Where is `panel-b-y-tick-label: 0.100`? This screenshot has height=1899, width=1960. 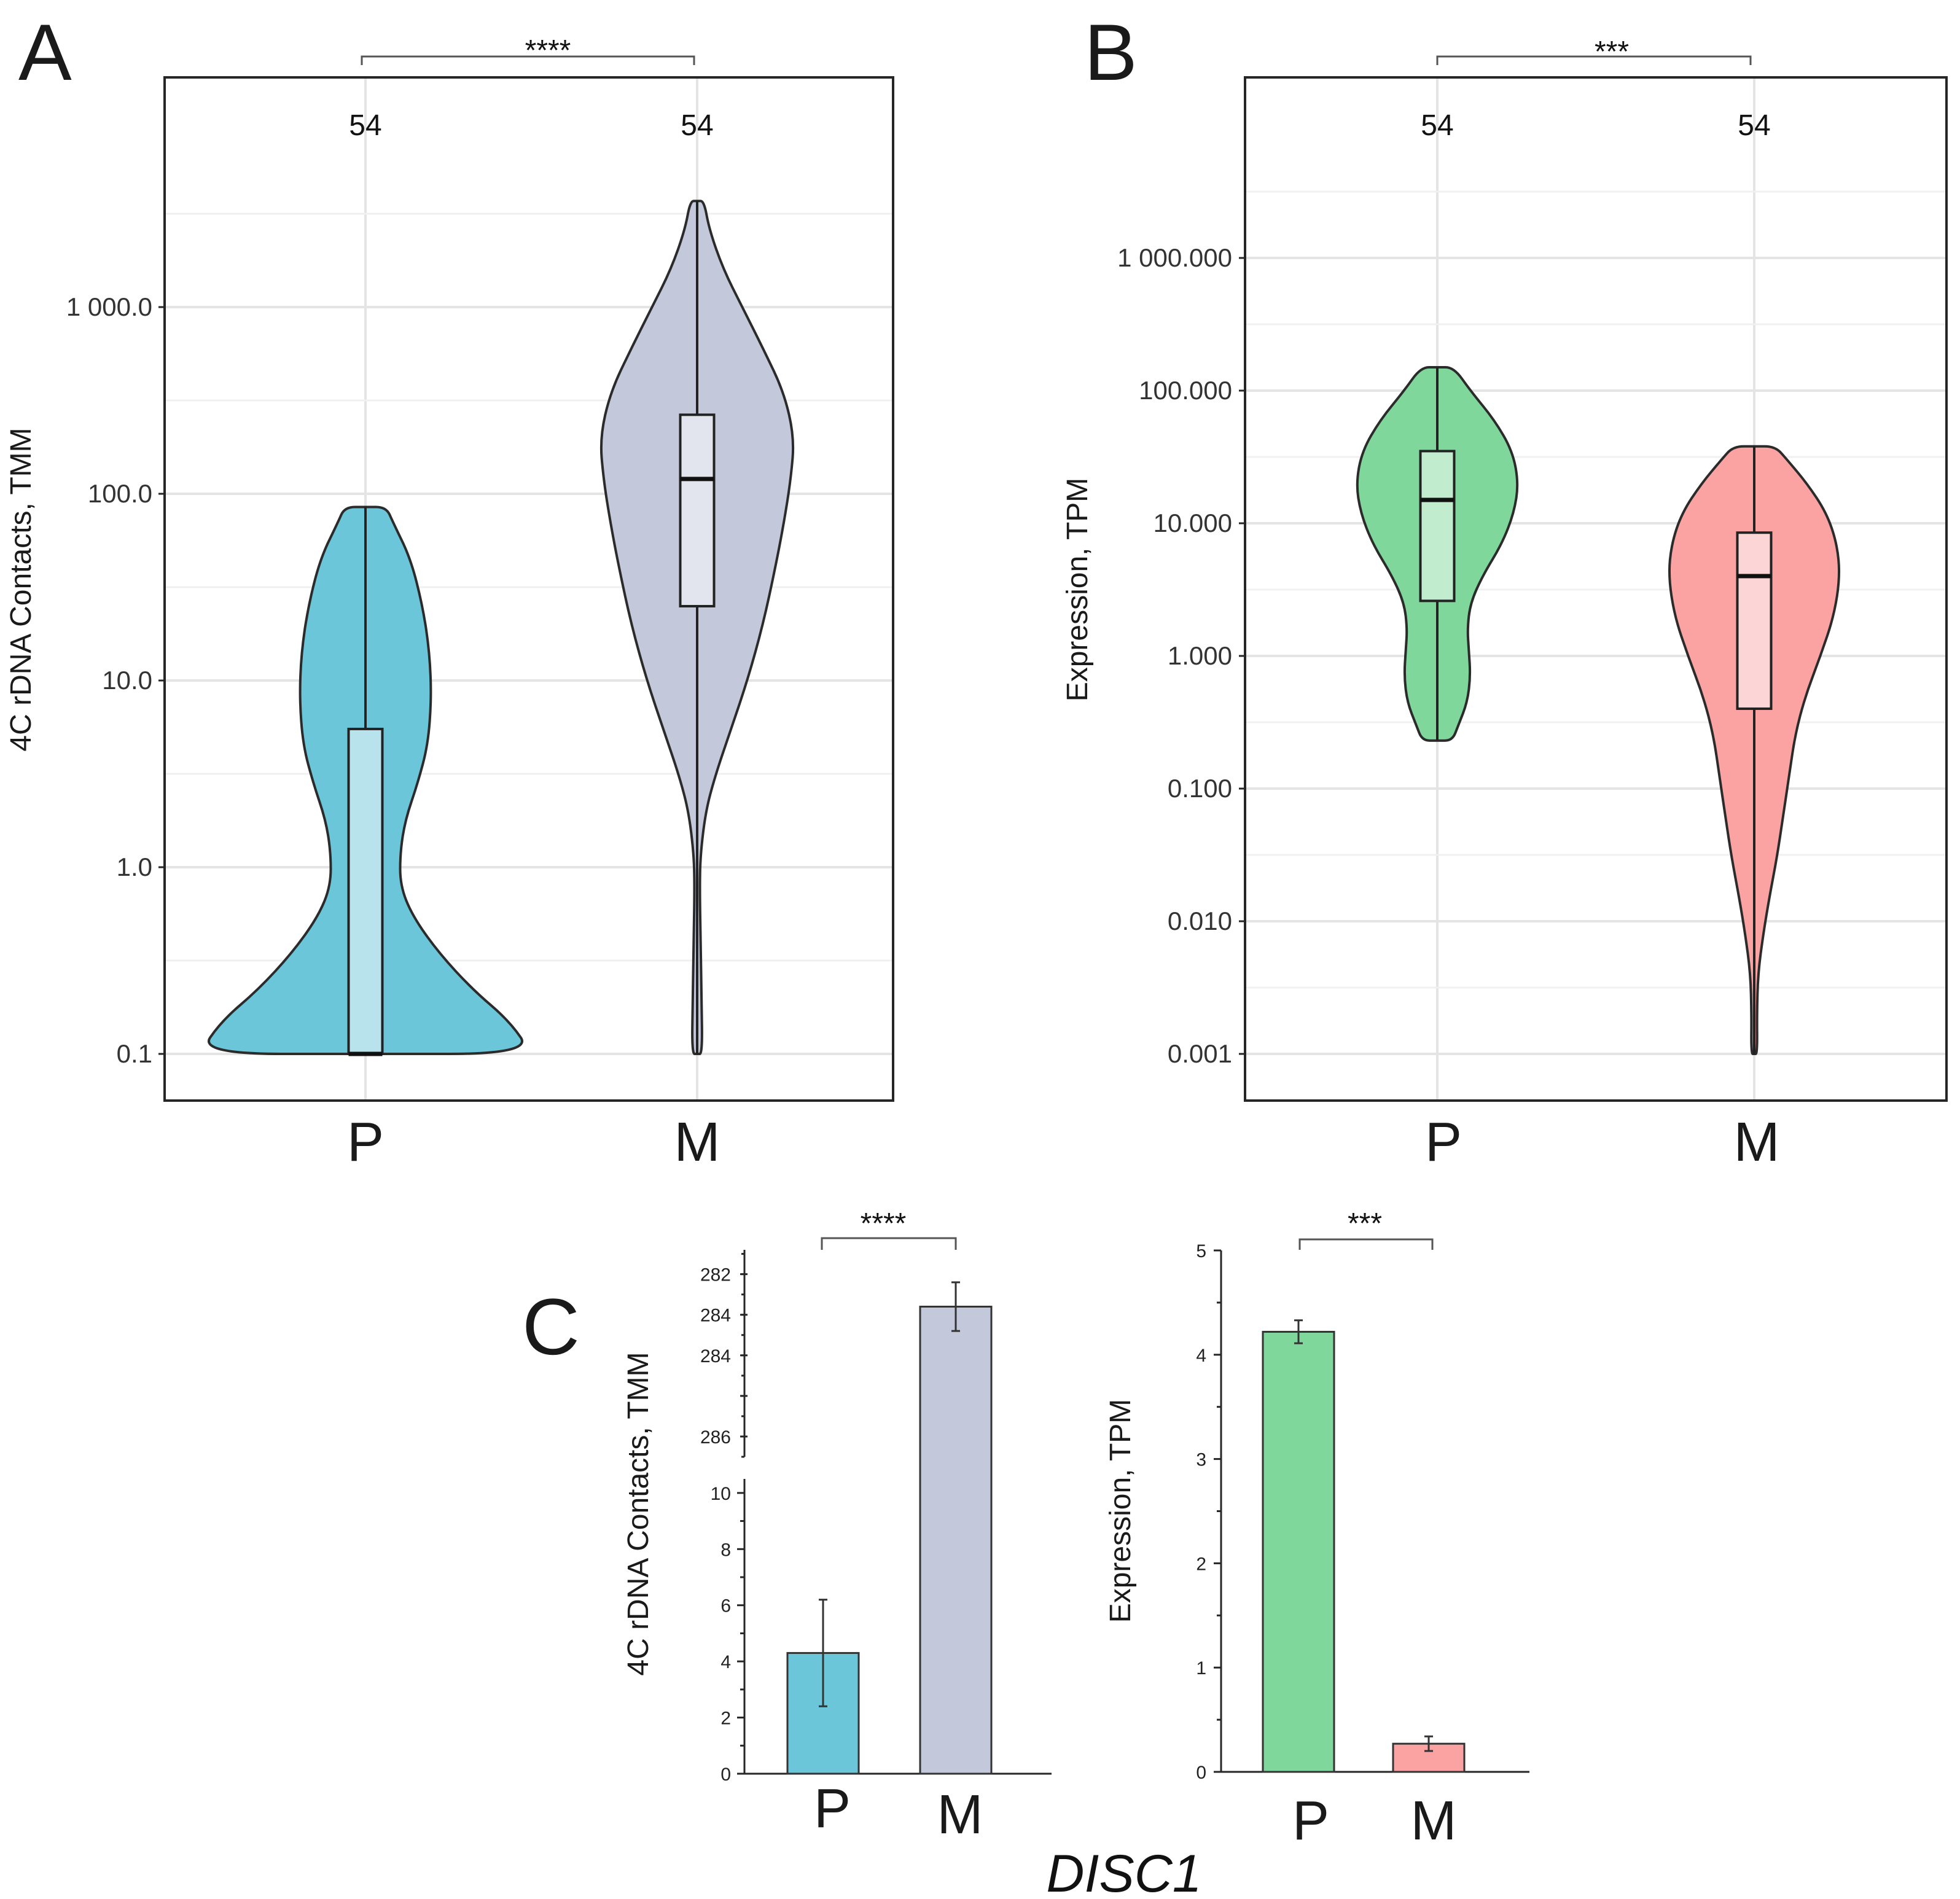 panel-b-y-tick-label: 0.100 is located at coordinates (1200, 788).